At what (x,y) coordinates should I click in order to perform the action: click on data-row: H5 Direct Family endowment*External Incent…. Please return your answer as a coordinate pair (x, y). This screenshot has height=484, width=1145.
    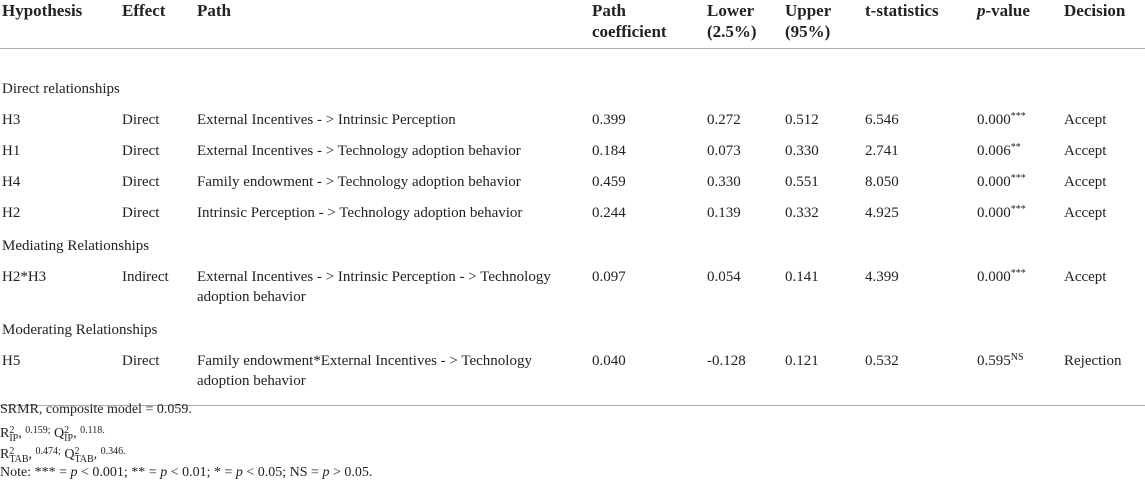
    Looking at the image, I should click on (572, 375).